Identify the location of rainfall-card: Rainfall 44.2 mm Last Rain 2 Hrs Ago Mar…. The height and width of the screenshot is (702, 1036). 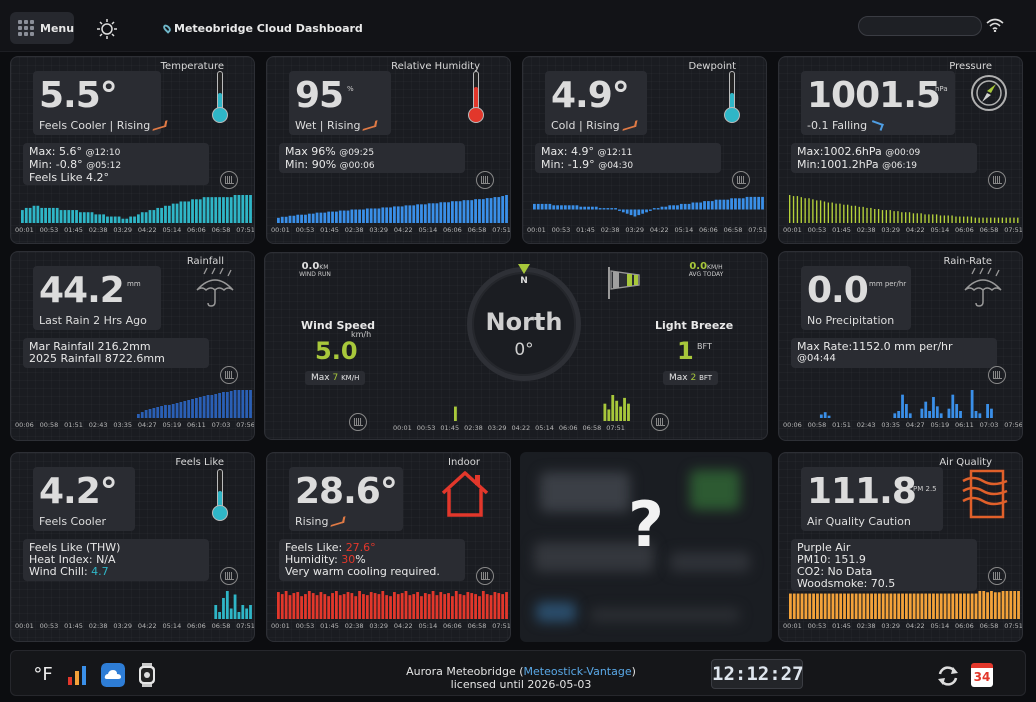
(132, 346).